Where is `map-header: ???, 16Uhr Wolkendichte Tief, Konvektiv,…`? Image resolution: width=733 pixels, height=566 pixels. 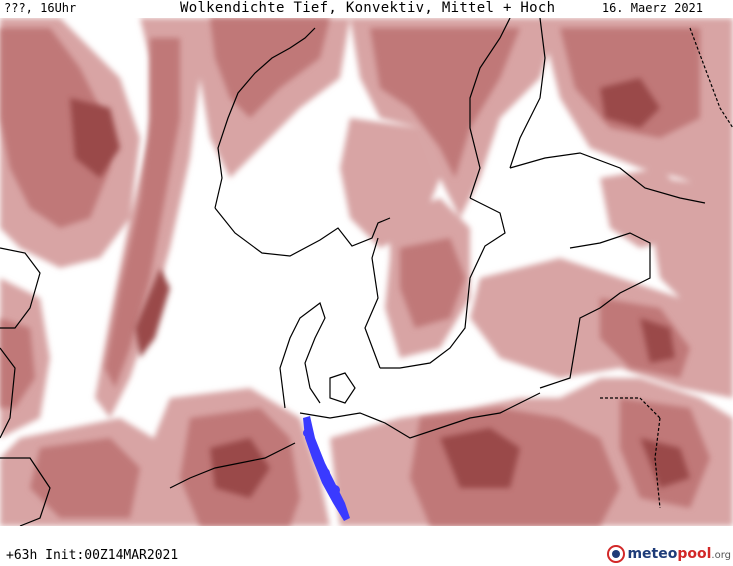
map-header: ???, 16Uhr Wolkendichte Tief, Konvektiv,… is located at coordinates (366, 9).